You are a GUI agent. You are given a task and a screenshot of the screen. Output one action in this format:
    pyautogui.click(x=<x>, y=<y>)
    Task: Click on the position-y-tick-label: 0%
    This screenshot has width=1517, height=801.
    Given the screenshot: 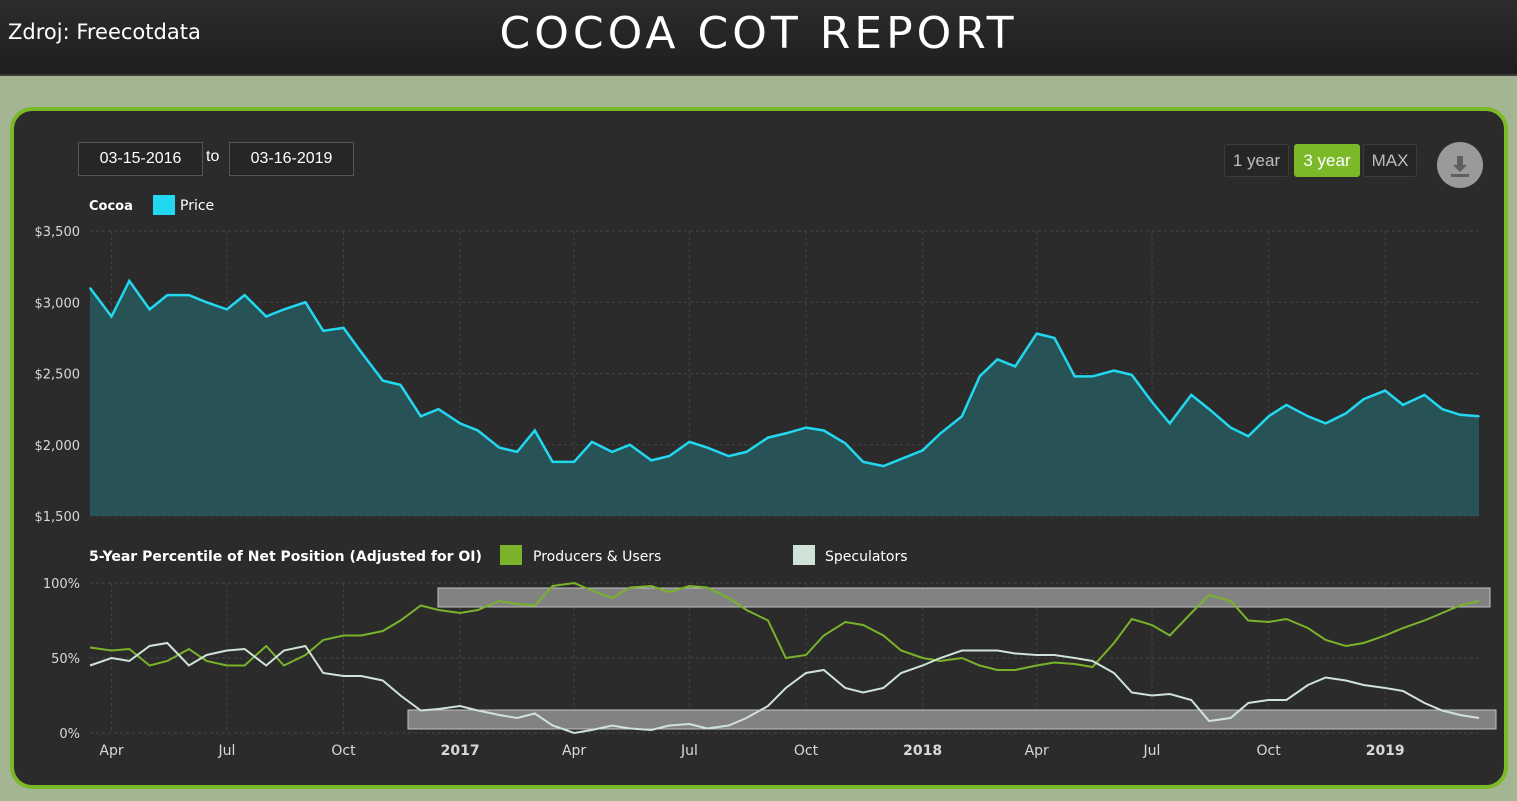 What is the action you would take?
    pyautogui.click(x=69, y=734)
    